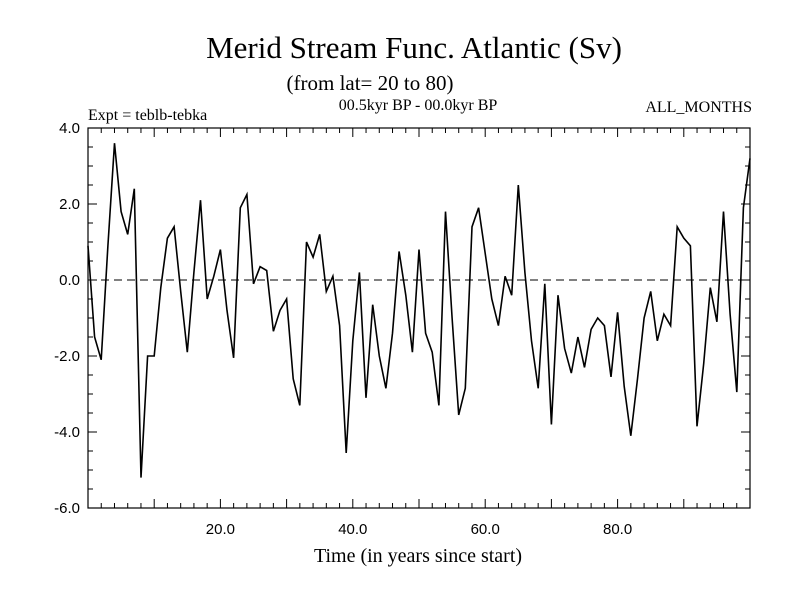 The width and height of the screenshot is (800, 600). Describe the element at coordinates (69, 280) in the screenshot. I see `y-tick-label: 0.0` at that location.